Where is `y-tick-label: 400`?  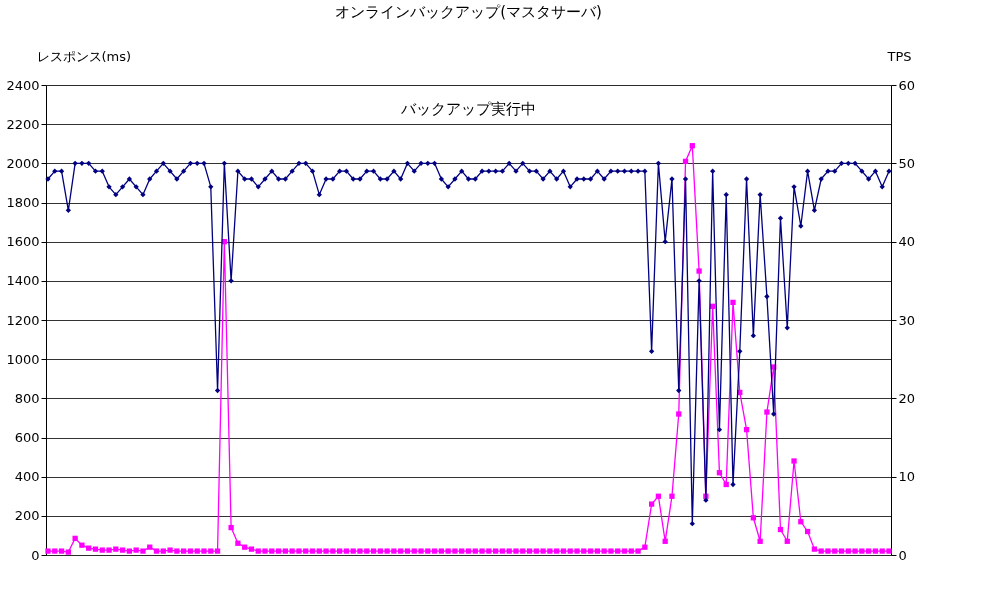
y-tick-label: 400 is located at coordinates (27, 477).